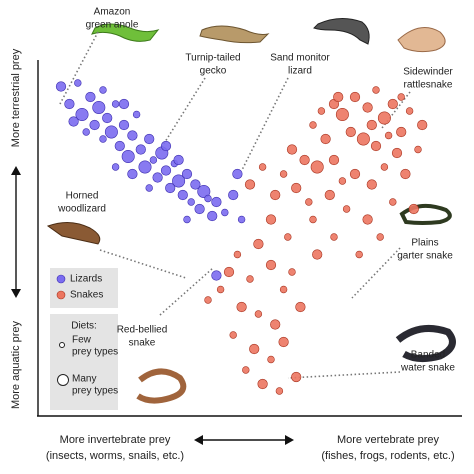  I want to click on y-label-bottom: More aquatic prey, so click(16, 364).